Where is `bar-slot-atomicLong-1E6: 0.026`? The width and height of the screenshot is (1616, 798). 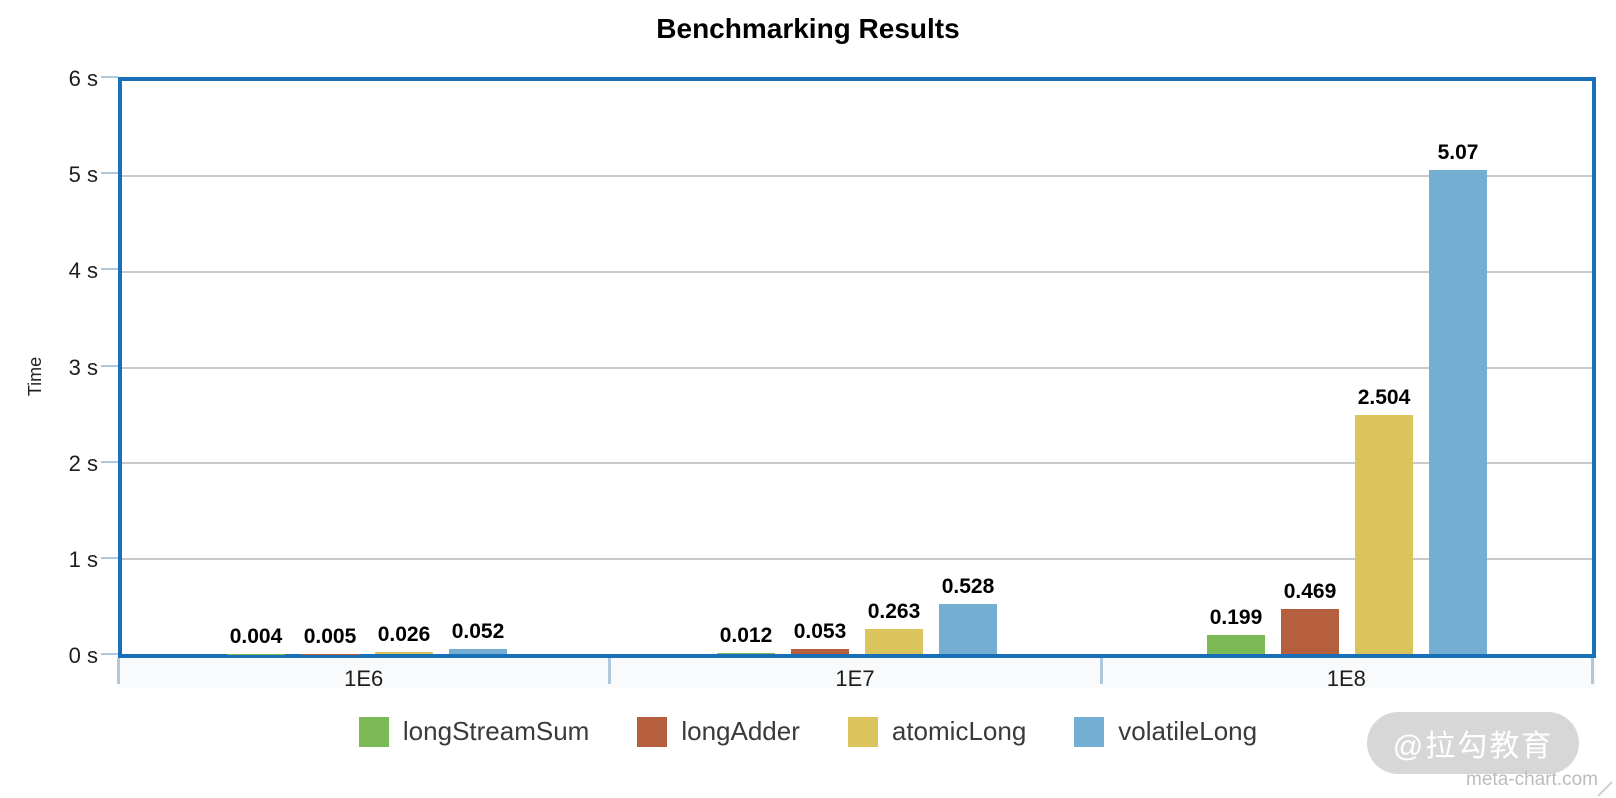
bar-slot-atomicLong-1E6: 0.026 is located at coordinates (404, 367).